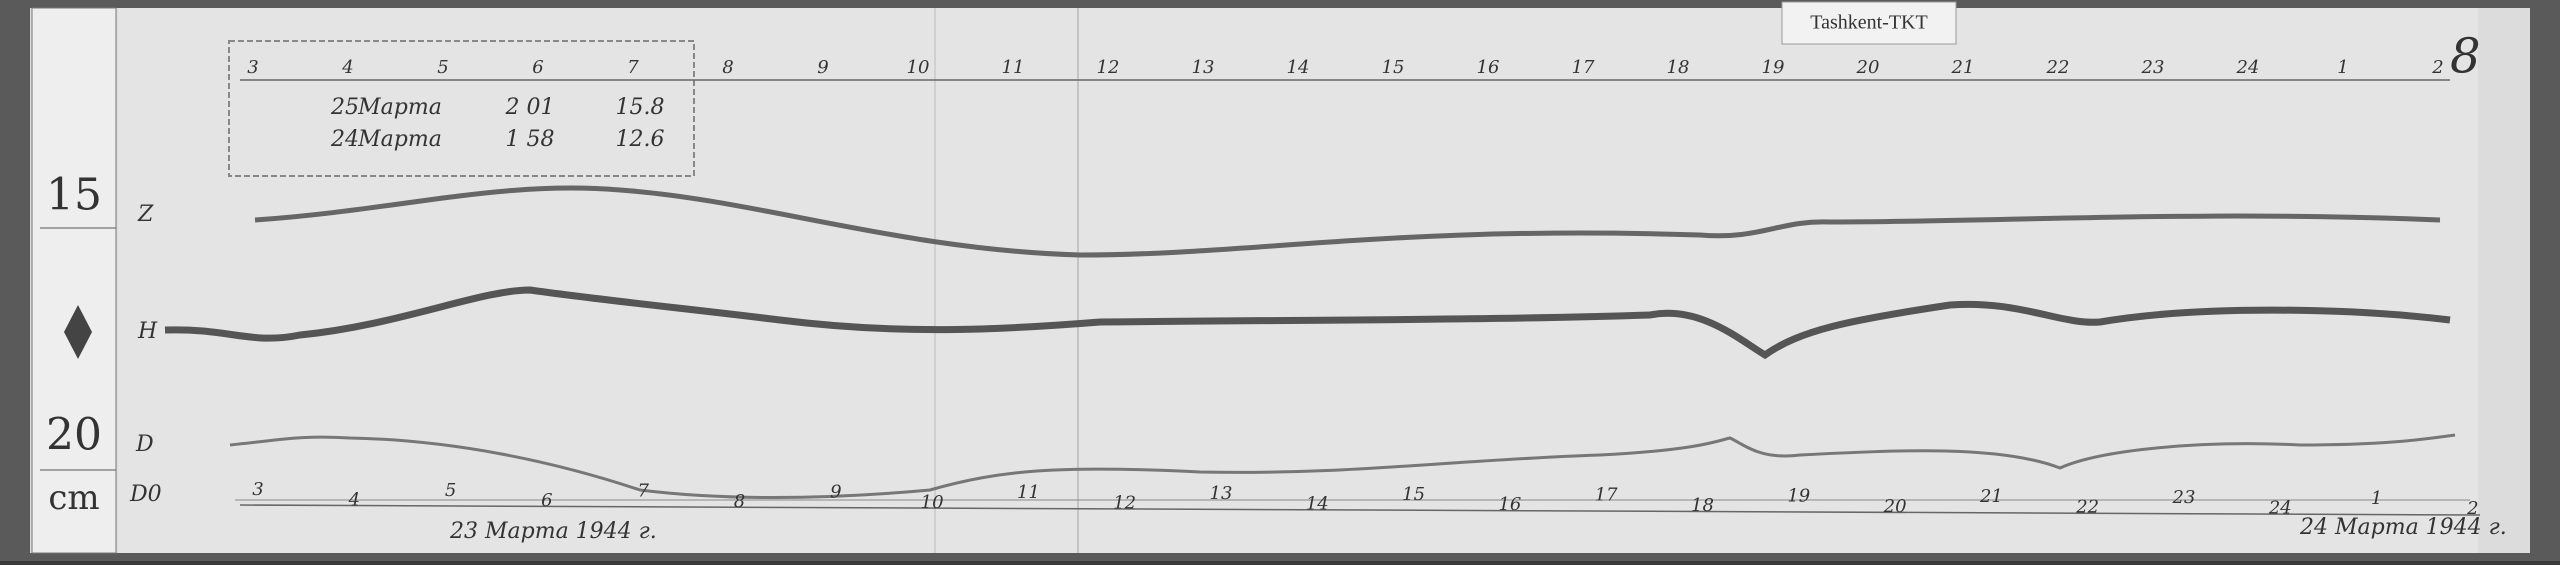 The height and width of the screenshot is (565, 2560). What do you see at coordinates (1307, 323) in the screenshot?
I see `h-trace` at bounding box center [1307, 323].